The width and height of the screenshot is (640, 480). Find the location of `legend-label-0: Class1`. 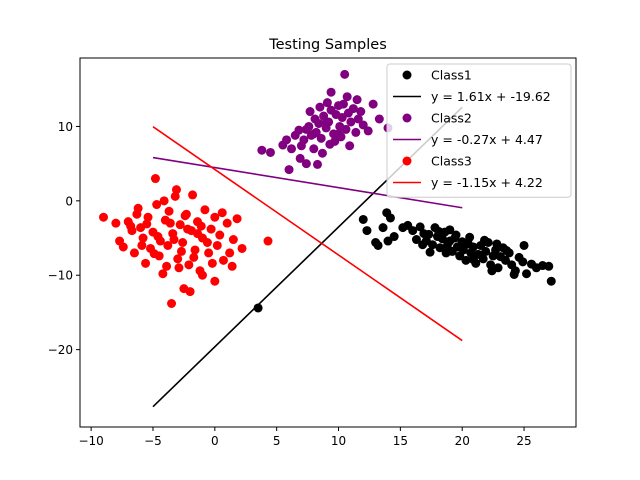

legend-label-0: Class1 is located at coordinates (451, 75).